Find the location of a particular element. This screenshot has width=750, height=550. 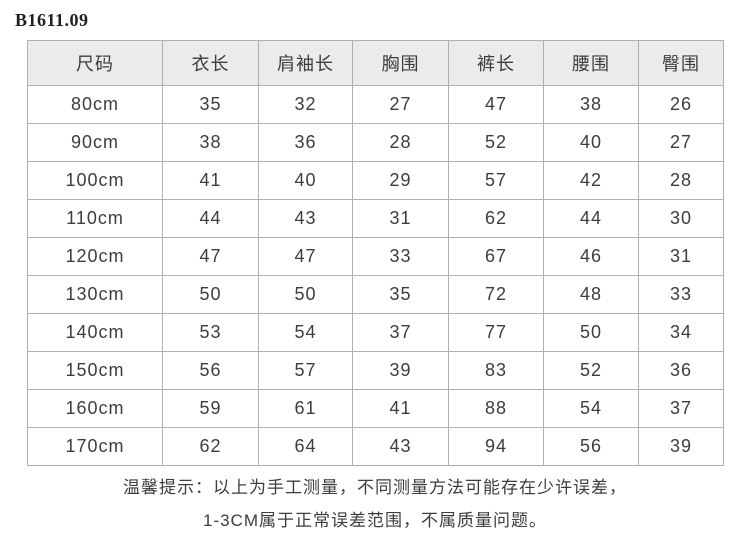

table-row: 110cm 44 43 31 62 44 30 is located at coordinates (375, 218).